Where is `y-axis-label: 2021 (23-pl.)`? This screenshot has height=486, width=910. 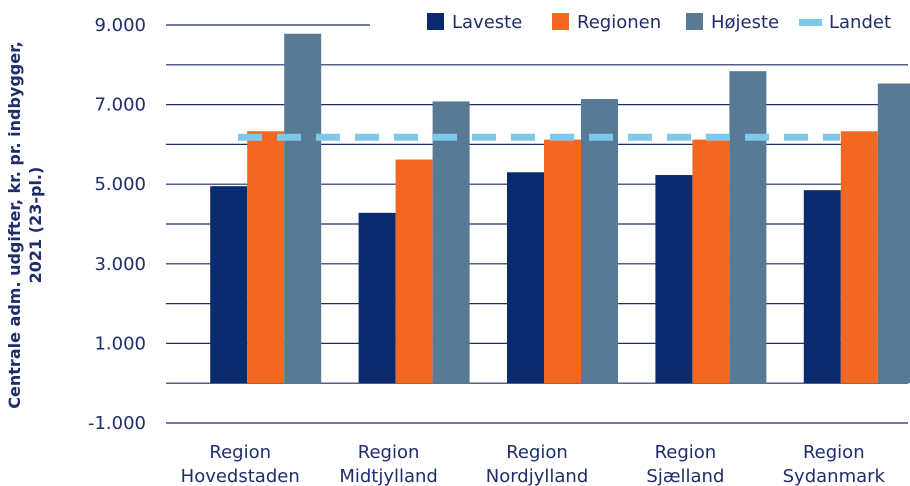 y-axis-label: 2021 (23-pl.) is located at coordinates (35, 225).